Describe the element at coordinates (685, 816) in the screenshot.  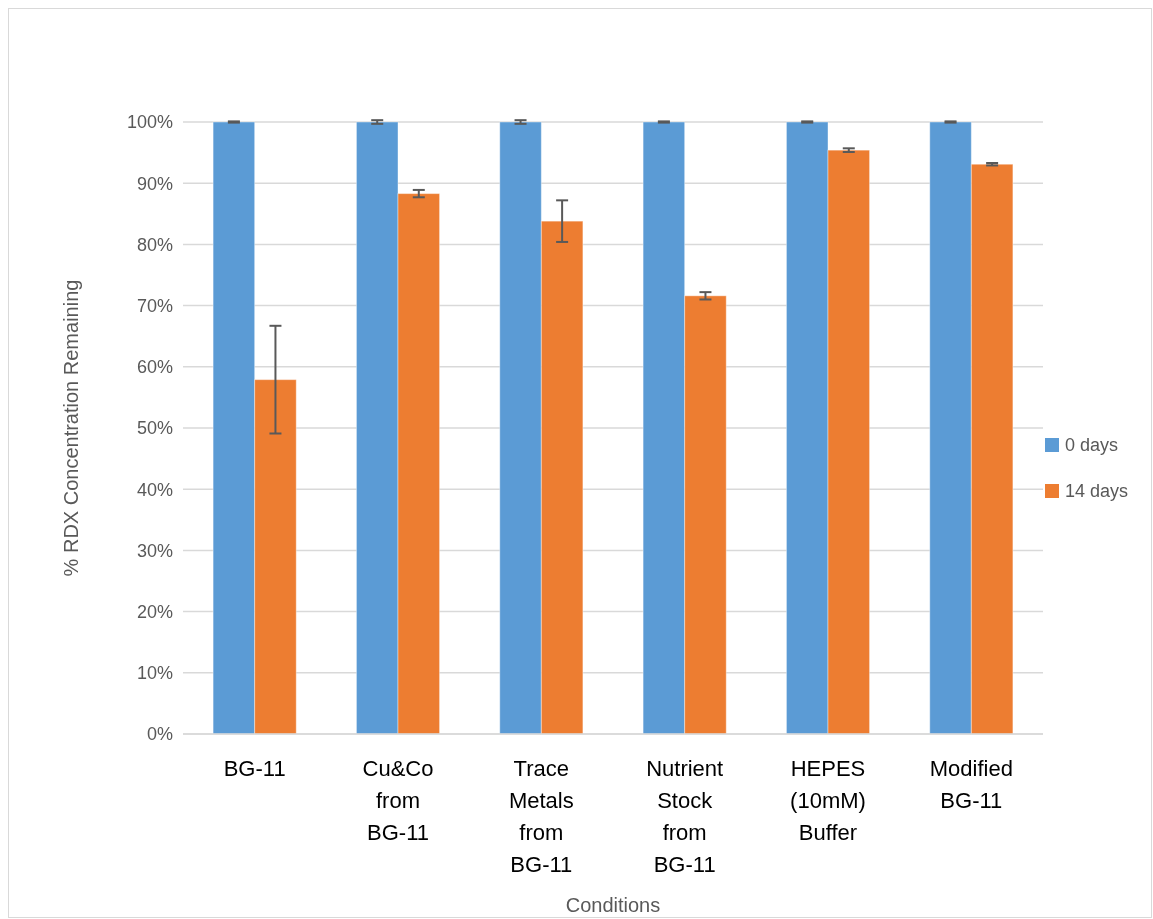
I see `x-tick-label: Nutrient Stock from BG-11` at that location.